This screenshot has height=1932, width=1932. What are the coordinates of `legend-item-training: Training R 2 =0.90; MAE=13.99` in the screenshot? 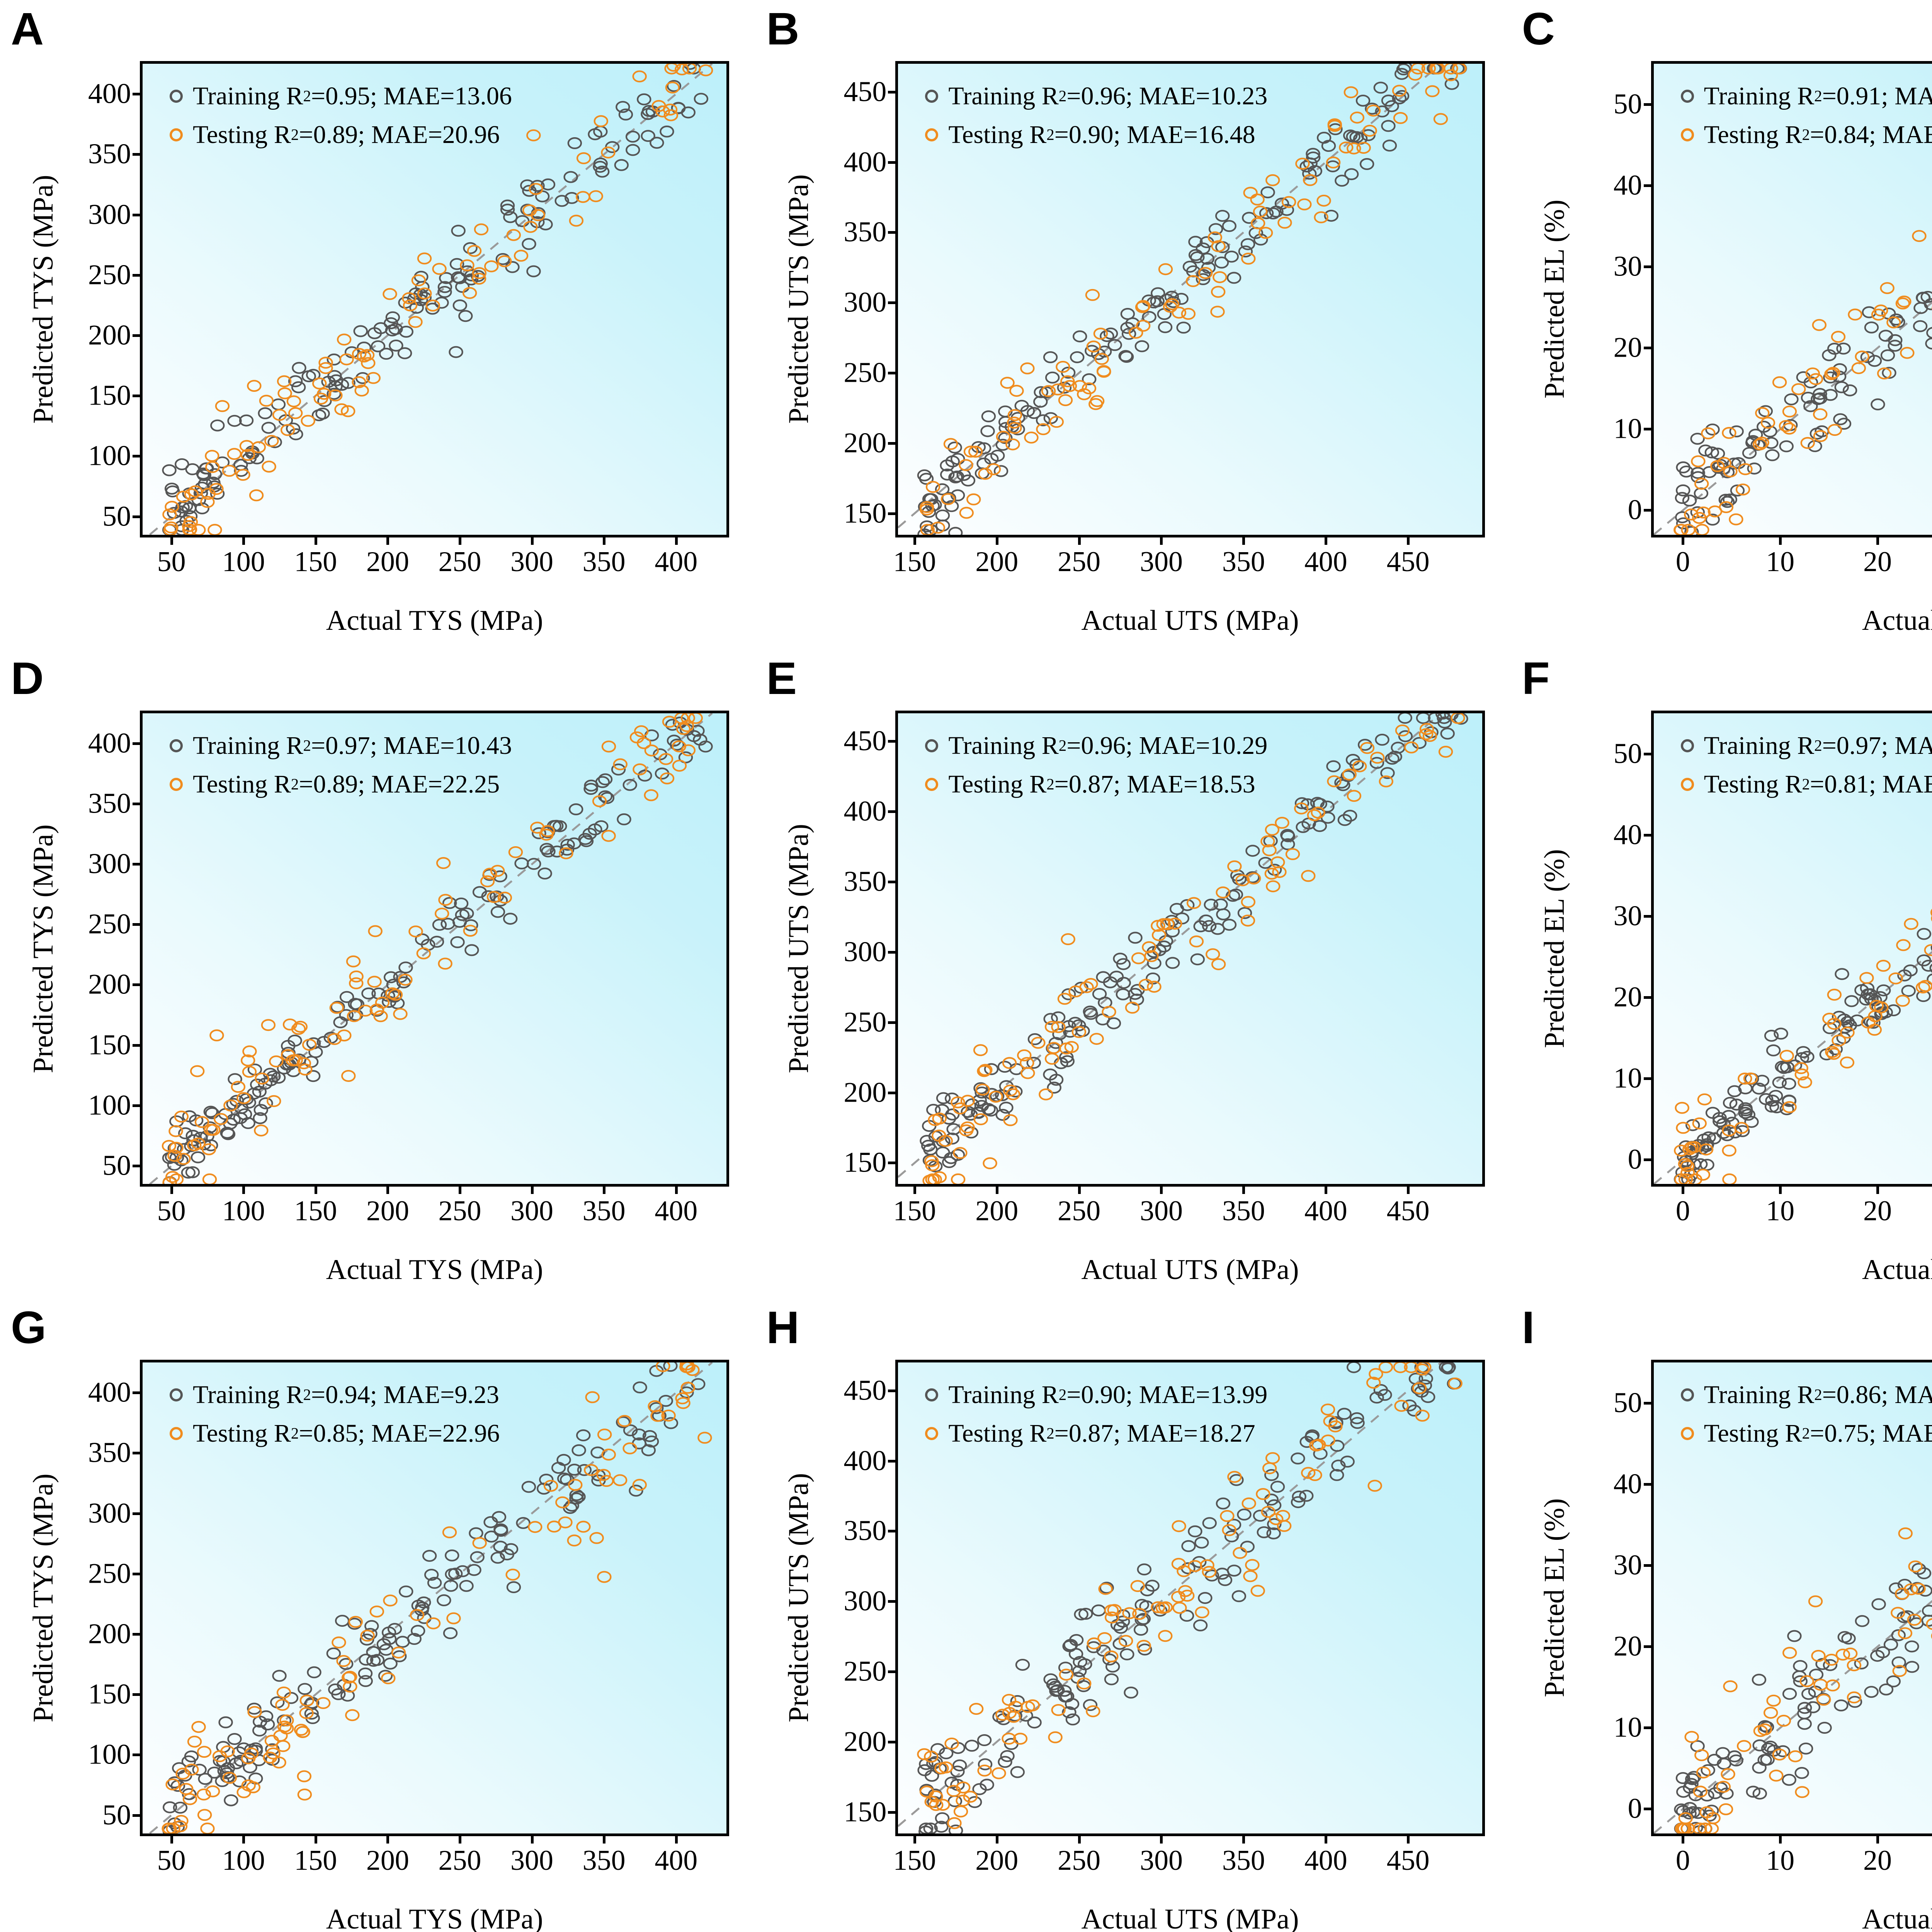 It's located at (1096, 1395).